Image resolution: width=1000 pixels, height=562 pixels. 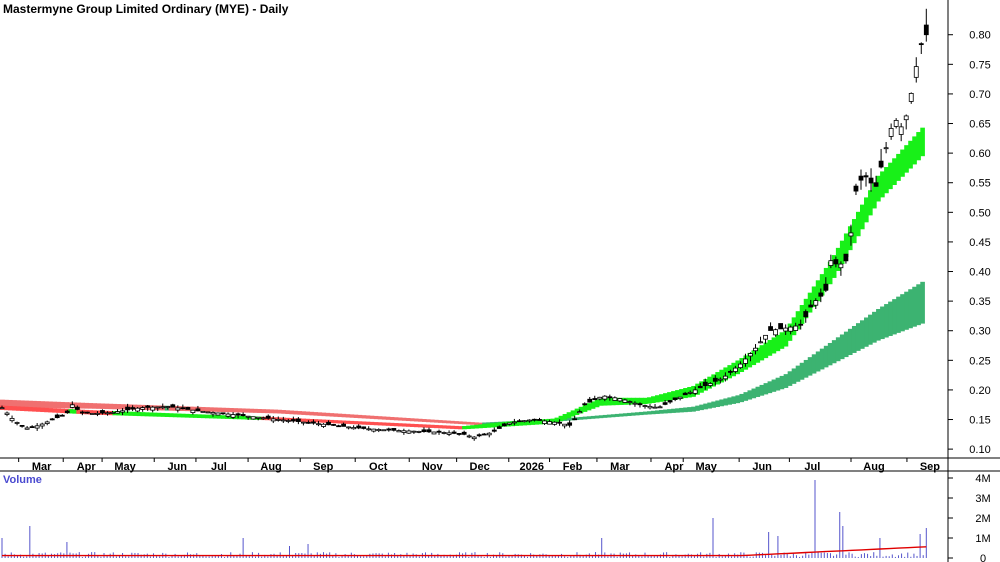 I want to click on volume-panel-label: Volume, so click(x=22, y=480).